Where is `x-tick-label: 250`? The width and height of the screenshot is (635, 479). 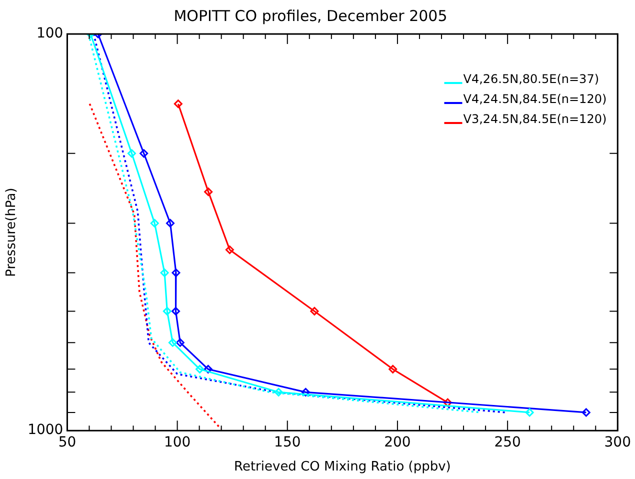 x-tick-label: 250 is located at coordinates (507, 442).